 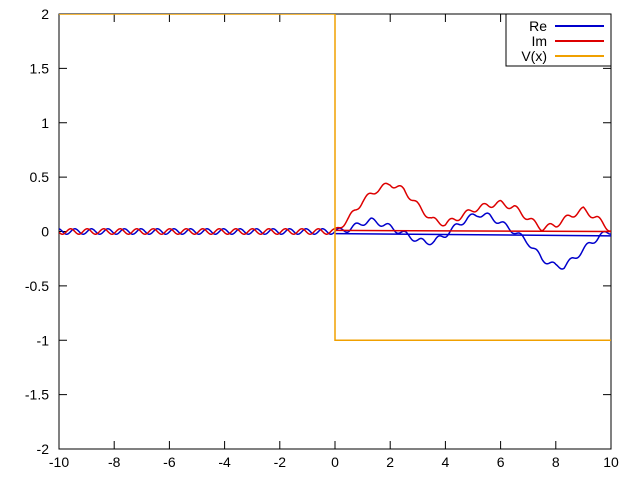 What do you see at coordinates (611, 462) in the screenshot?
I see `x-tick-label: 10` at bounding box center [611, 462].